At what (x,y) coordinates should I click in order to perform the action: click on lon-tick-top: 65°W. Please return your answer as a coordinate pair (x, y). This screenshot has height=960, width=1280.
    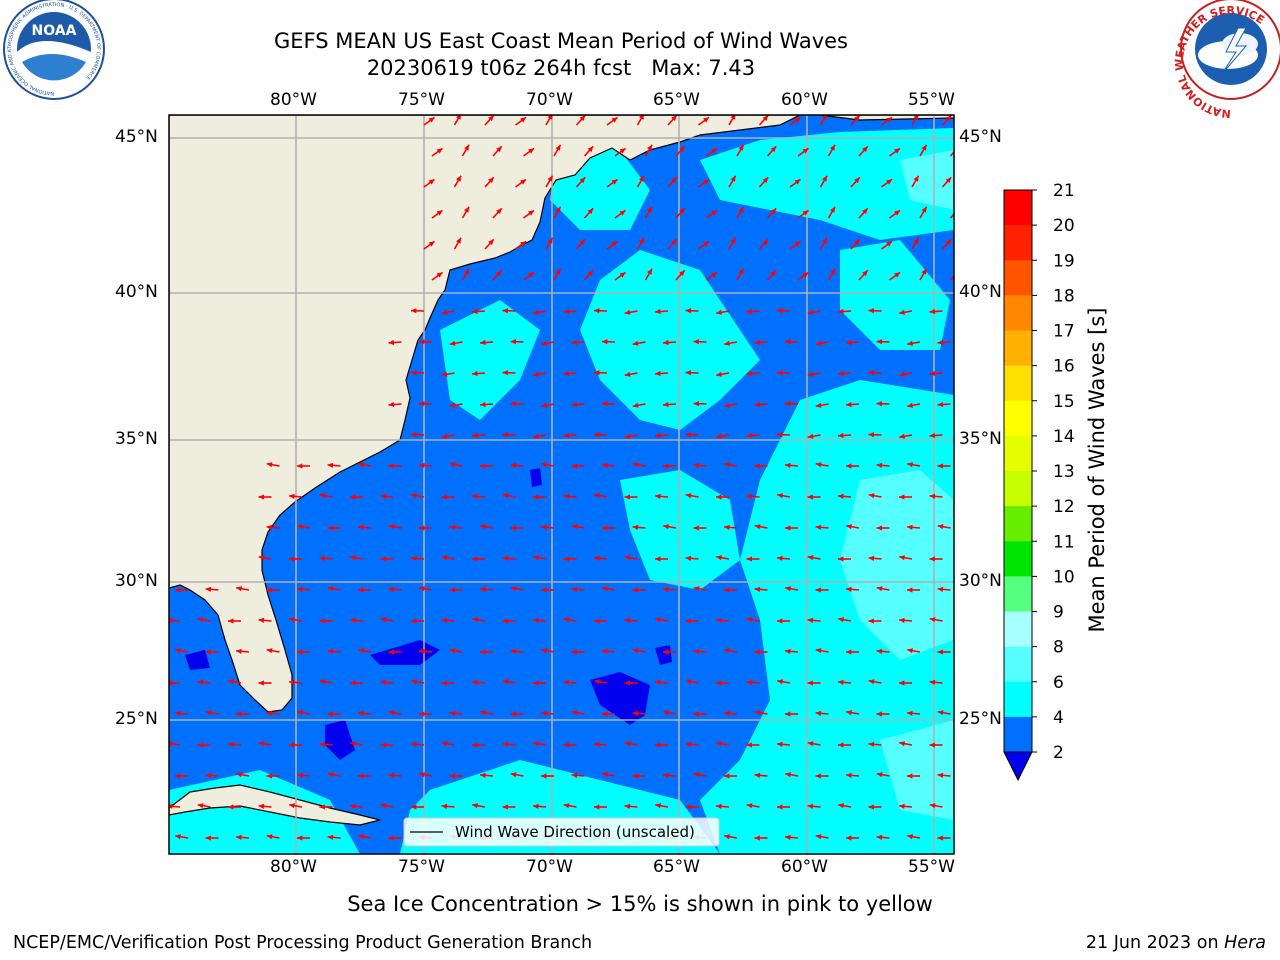
    Looking at the image, I should click on (676, 100).